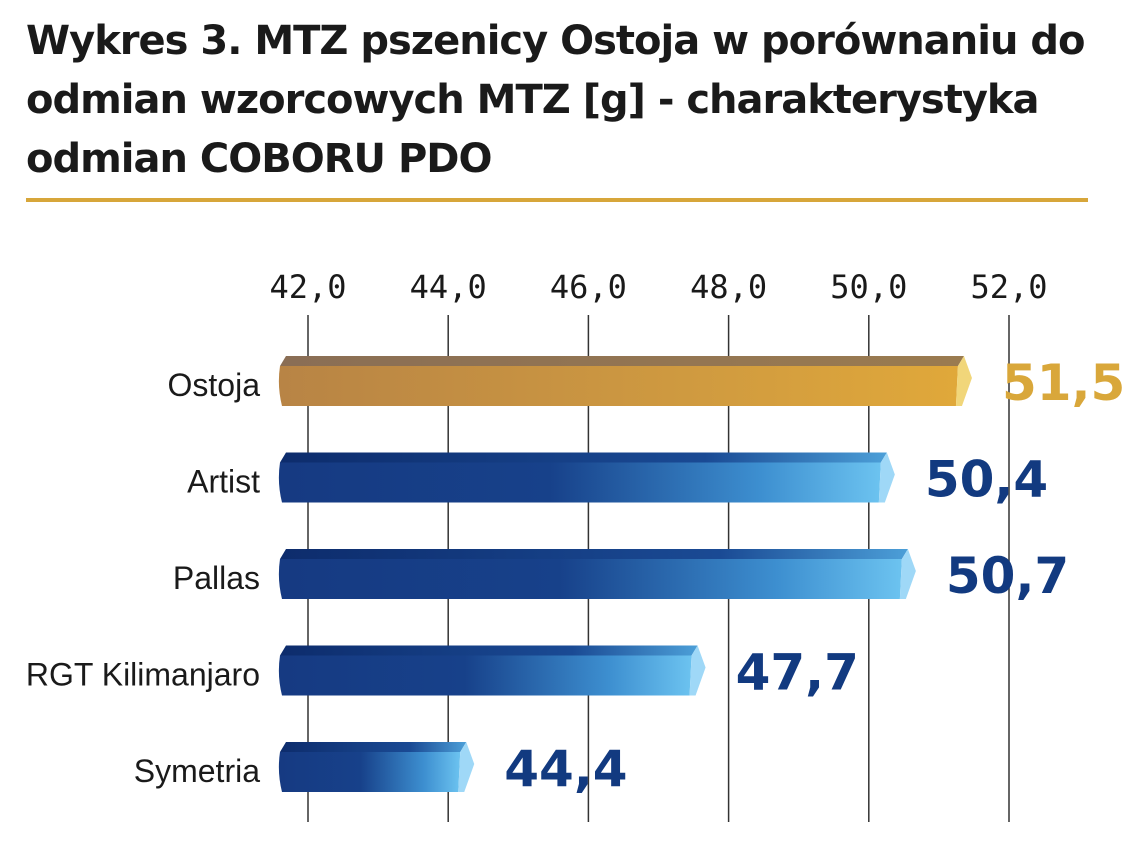 Image resolution: width=1140 pixels, height=845 pixels. I want to click on x-tick-label: 50,0, so click(868, 287).